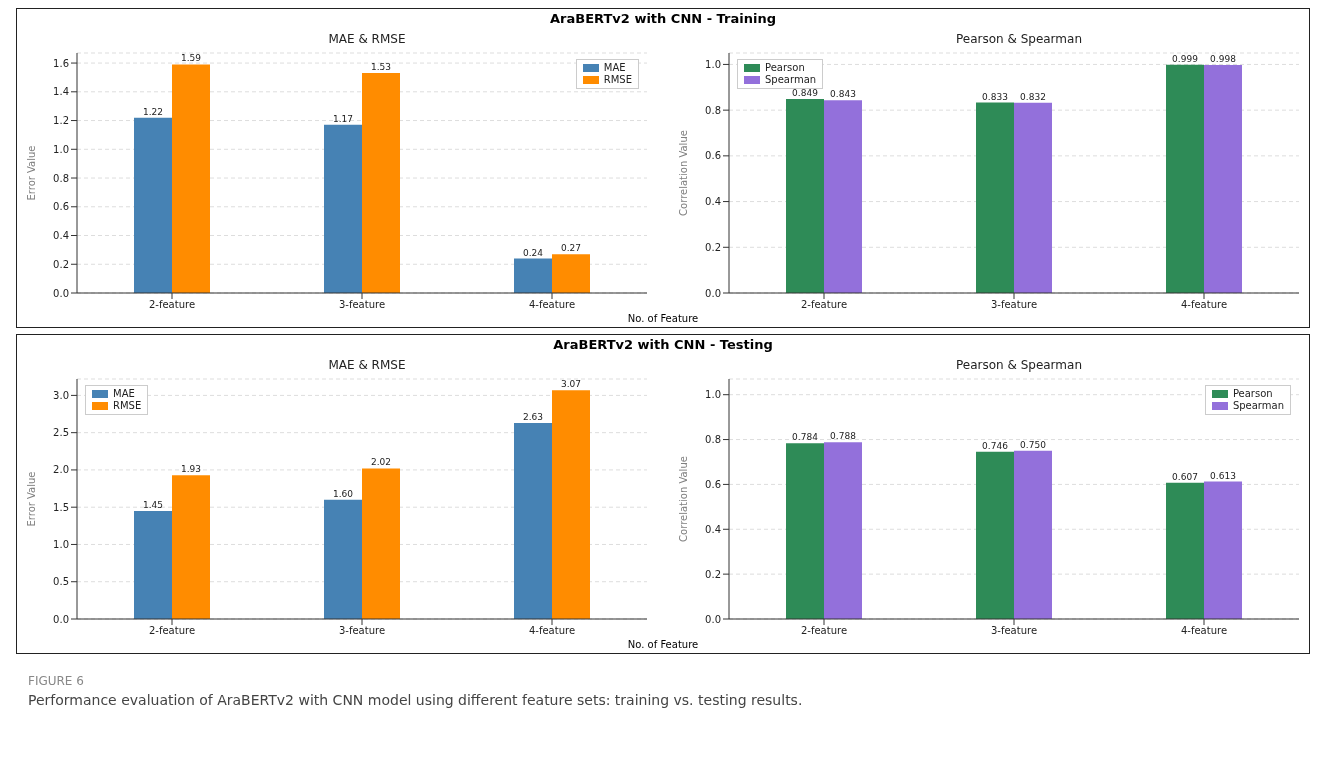  Describe the element at coordinates (571, 384) in the screenshot. I see `data-label: 3.07` at that location.